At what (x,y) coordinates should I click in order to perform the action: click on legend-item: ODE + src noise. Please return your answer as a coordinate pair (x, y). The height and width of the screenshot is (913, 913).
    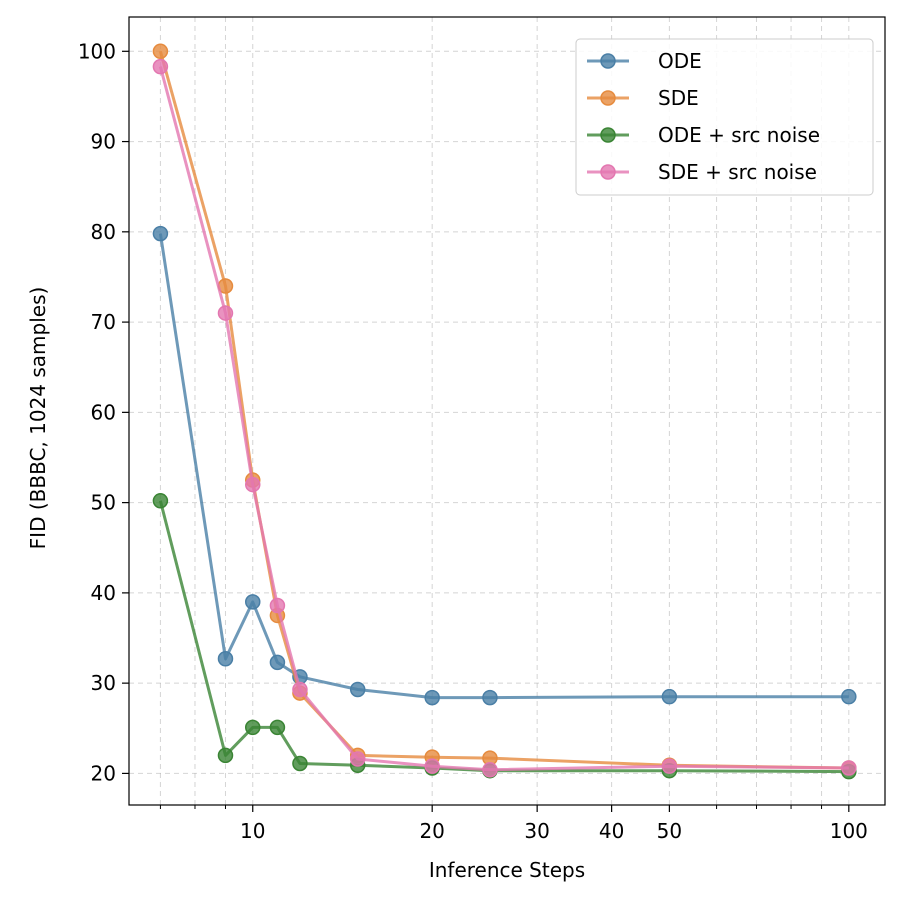
    Looking at the image, I should click on (703, 135).